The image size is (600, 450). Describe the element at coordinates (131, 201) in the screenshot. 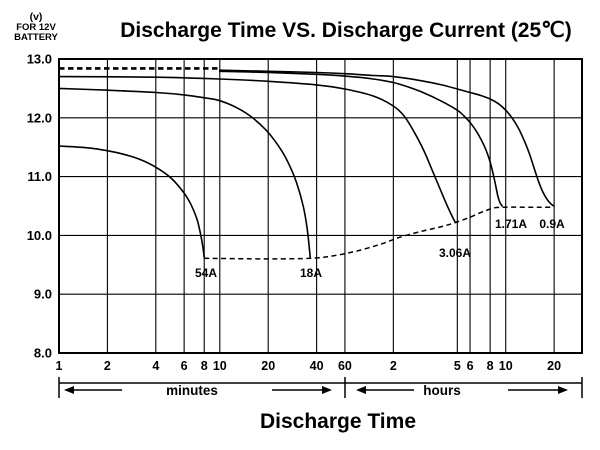

I see `discharge-curve-54A` at that location.